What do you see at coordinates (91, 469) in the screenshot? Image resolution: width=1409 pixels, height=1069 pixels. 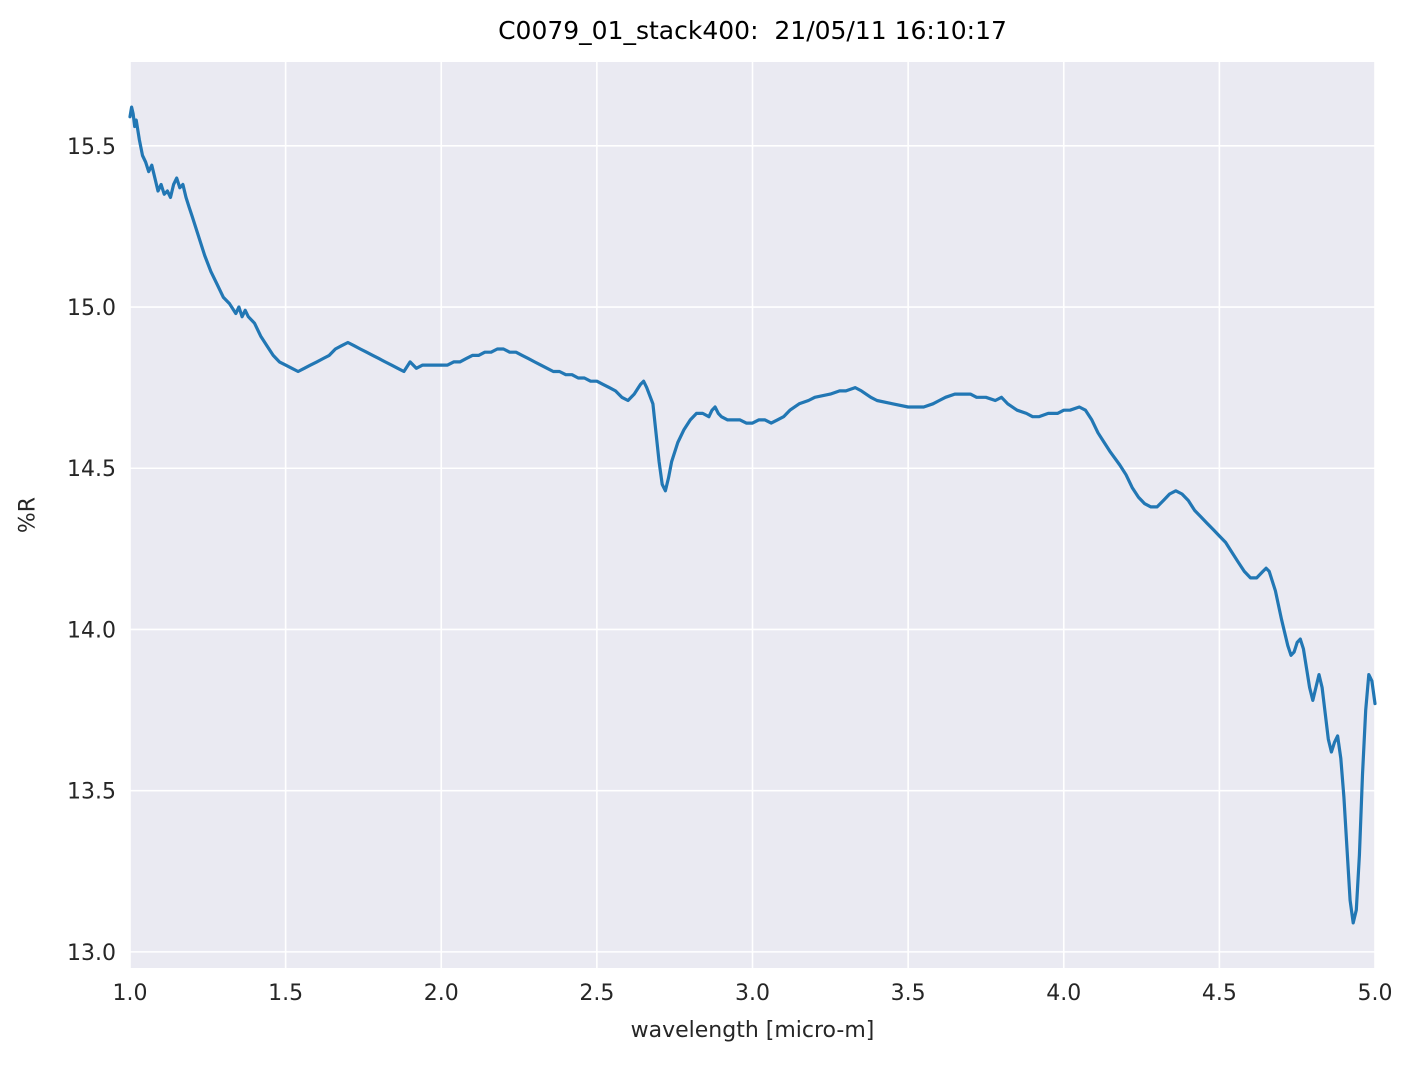 I see `y-tick-label: 14.5` at bounding box center [91, 469].